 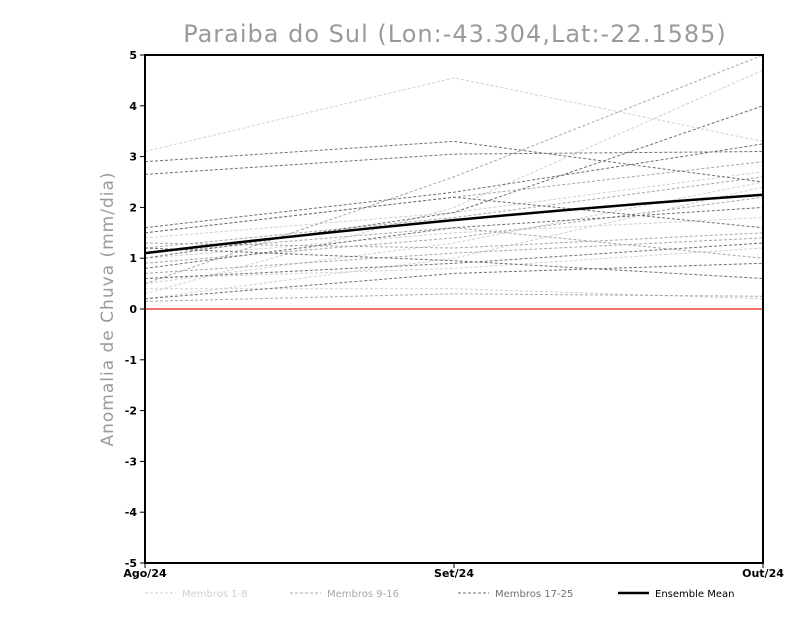 What do you see at coordinates (131, 461) in the screenshot?
I see `y-tick-label: -3` at bounding box center [131, 461].